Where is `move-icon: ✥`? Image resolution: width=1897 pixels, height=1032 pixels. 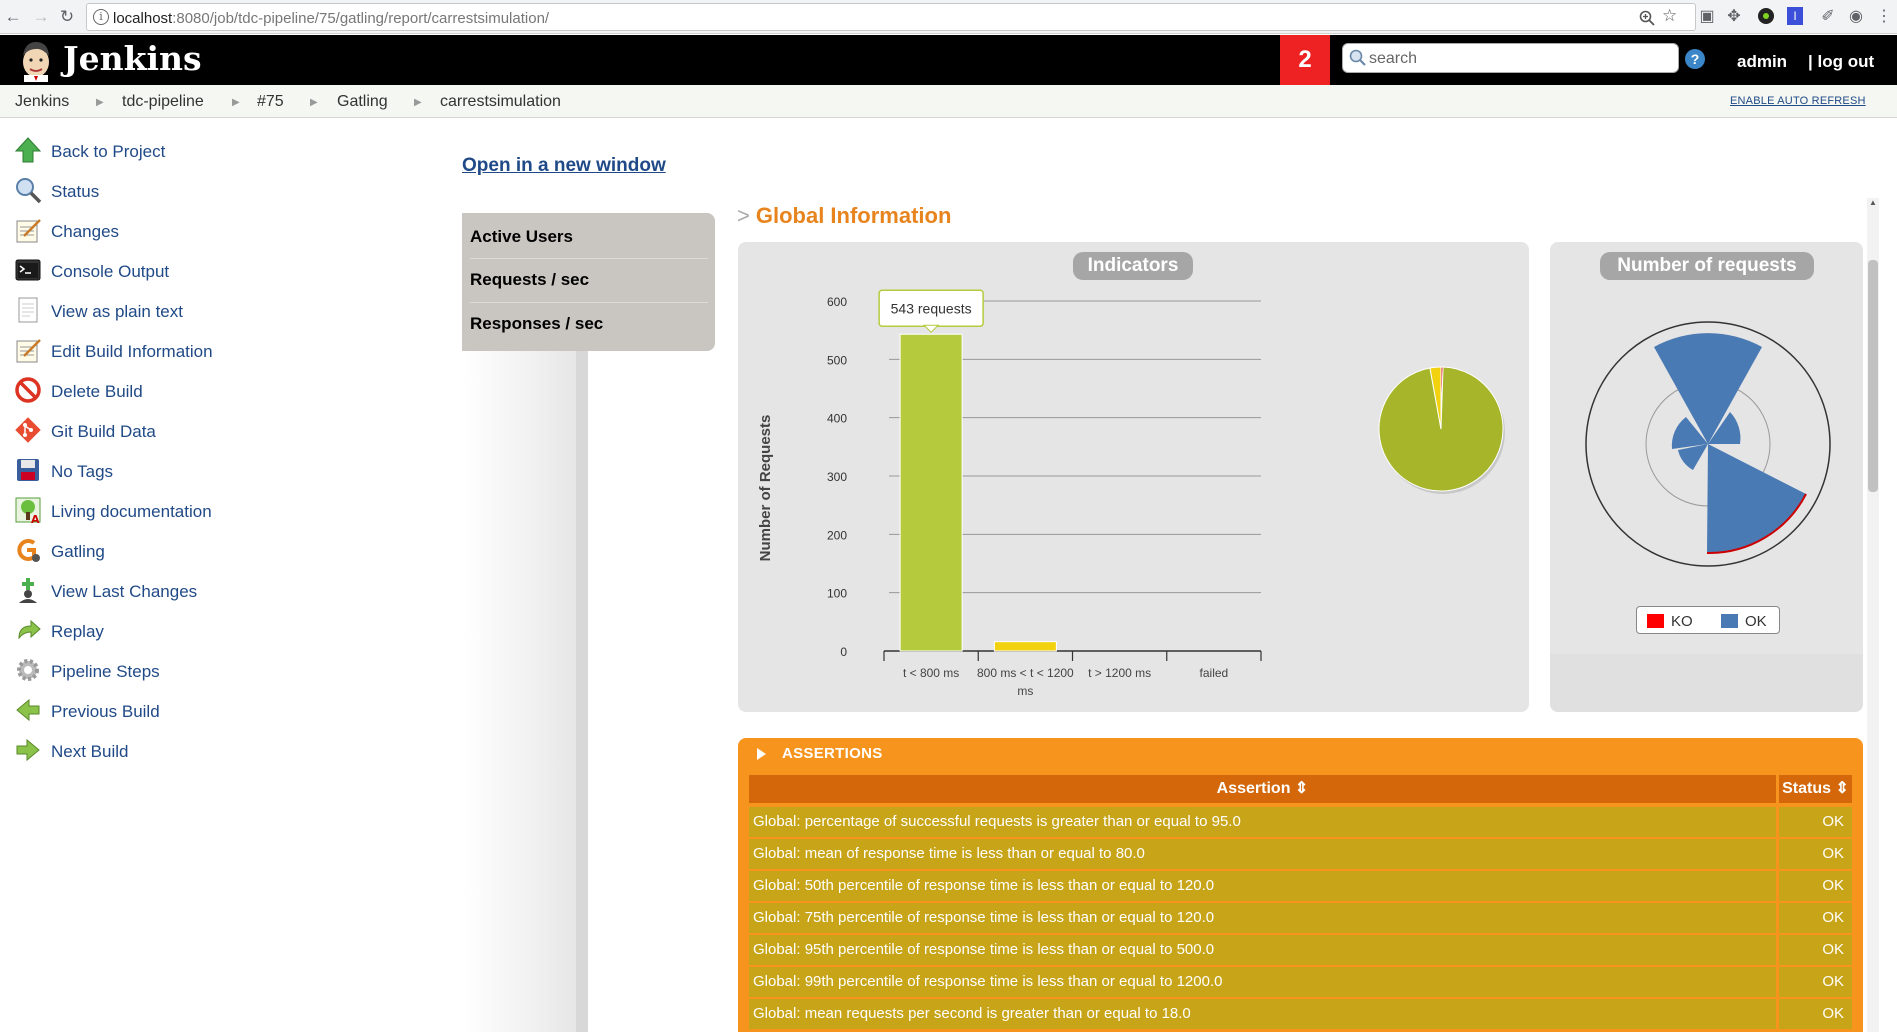 move-icon: ✥ is located at coordinates (1734, 16).